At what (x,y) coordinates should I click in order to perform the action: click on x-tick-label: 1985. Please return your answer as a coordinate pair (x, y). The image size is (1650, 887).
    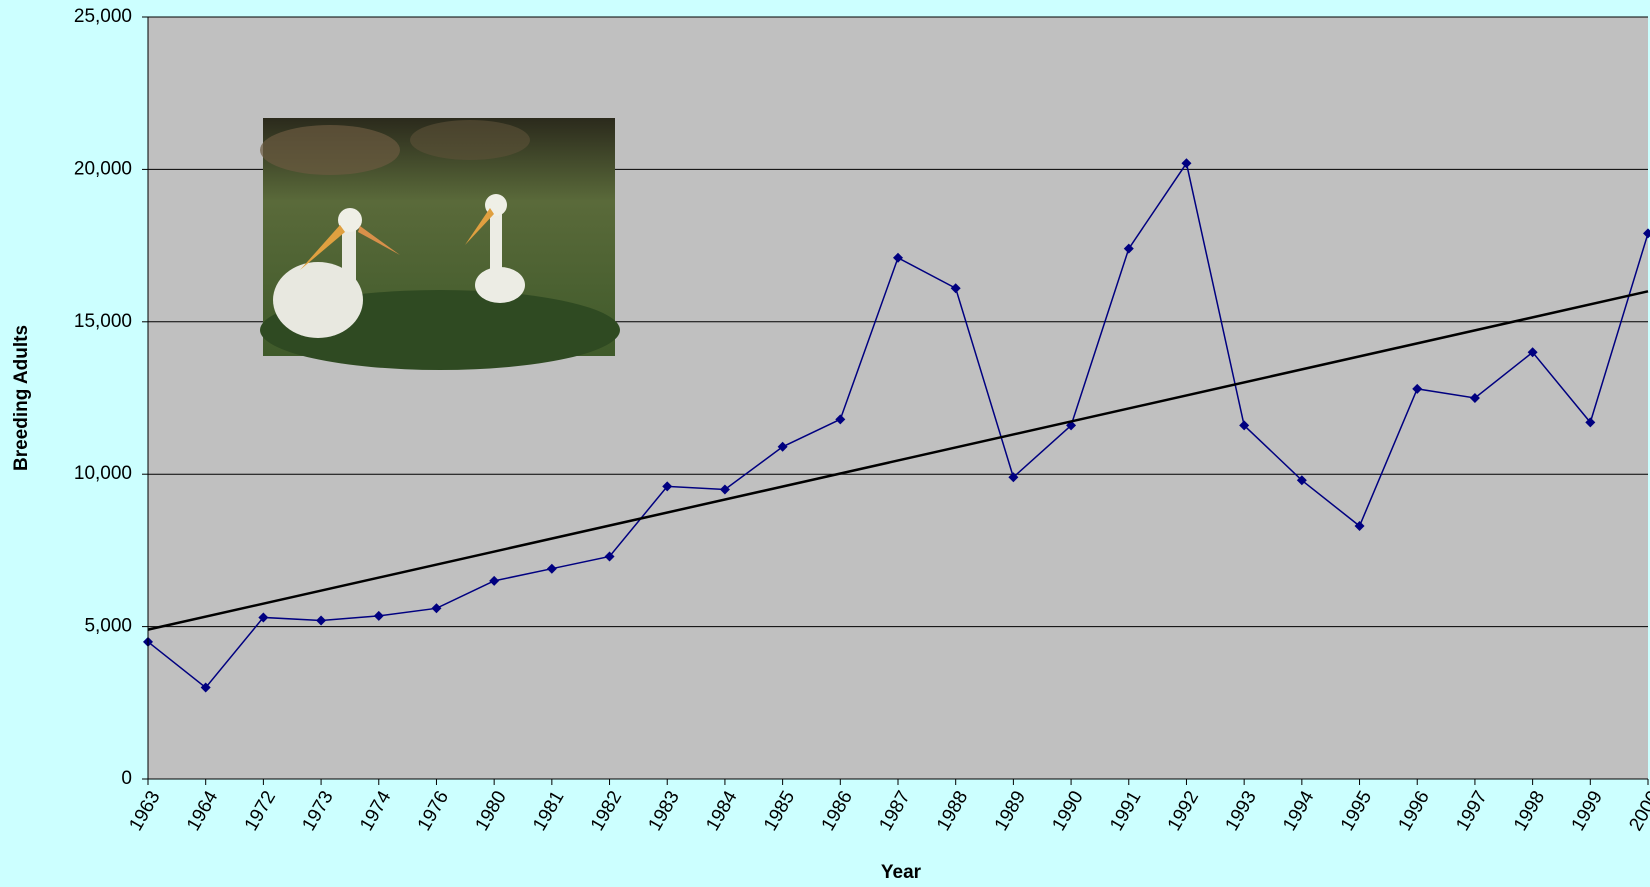
    Looking at the image, I should click on (779, 811).